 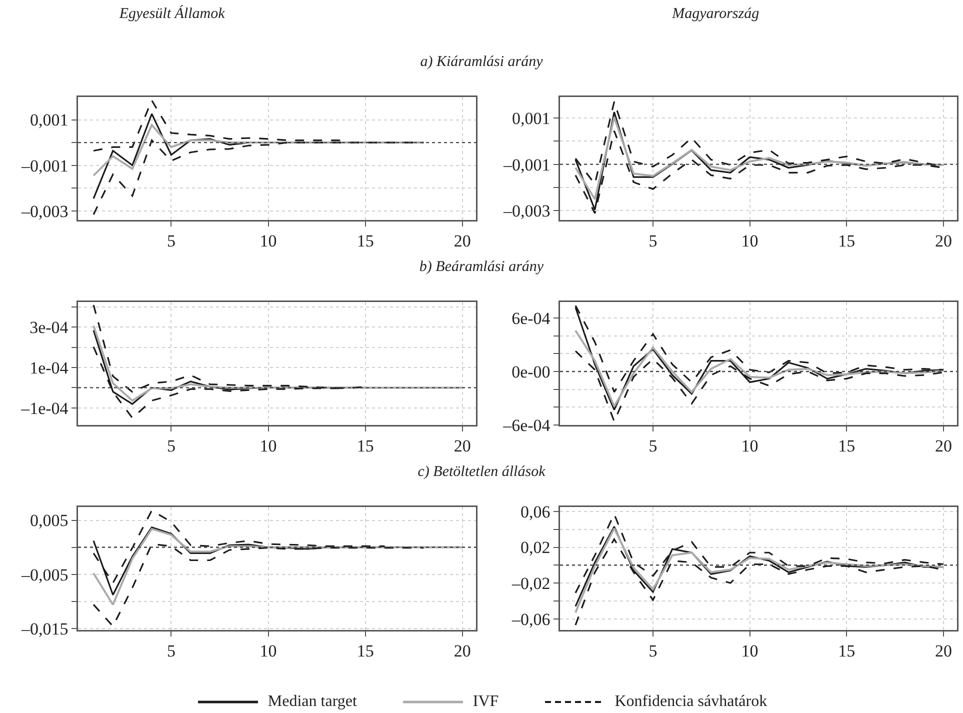 I want to click on legend-label: Median target, so click(x=312, y=701).